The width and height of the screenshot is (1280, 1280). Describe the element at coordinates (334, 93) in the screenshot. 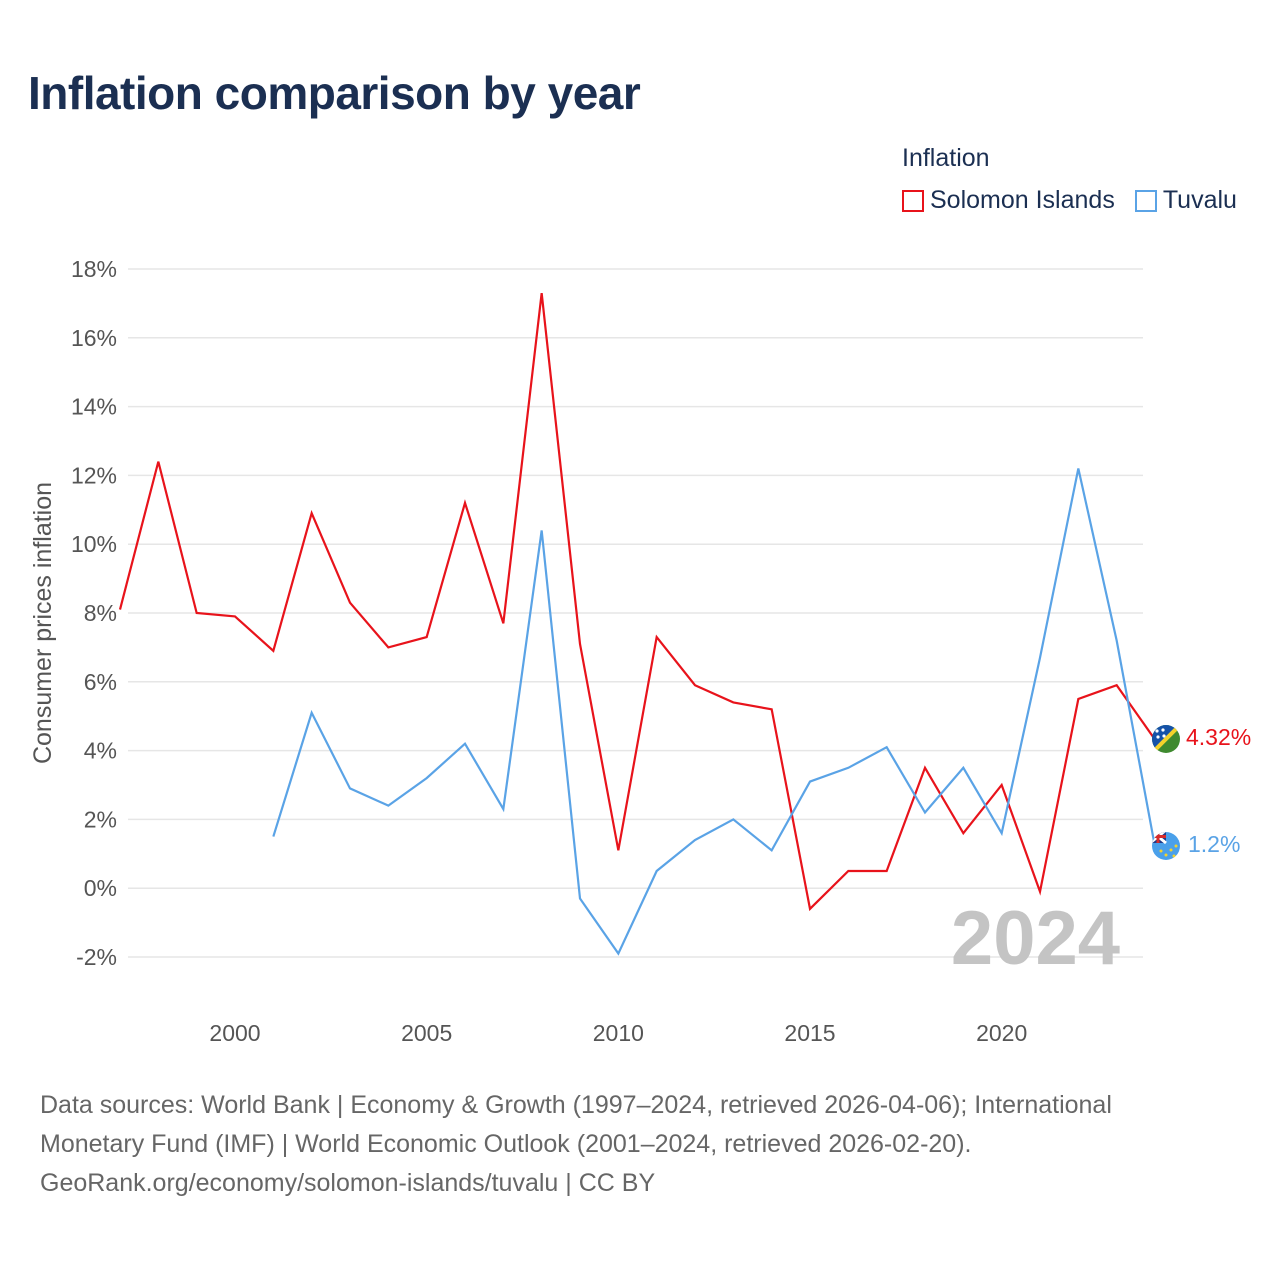

I see `page-title: Inflation comparison by year` at that location.